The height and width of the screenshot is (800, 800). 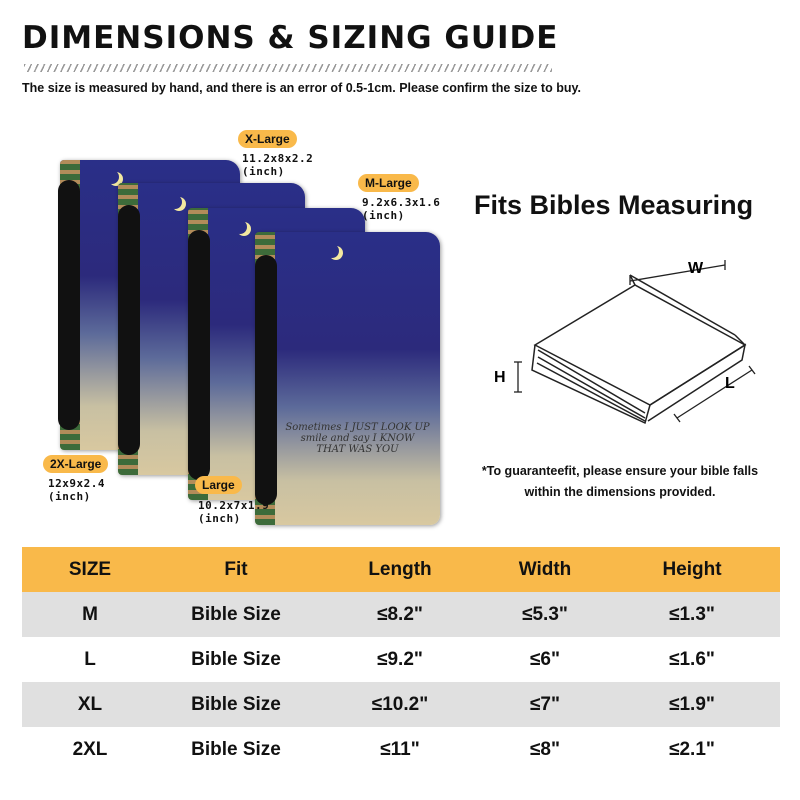 I want to click on col-width: Width, so click(x=545, y=569).